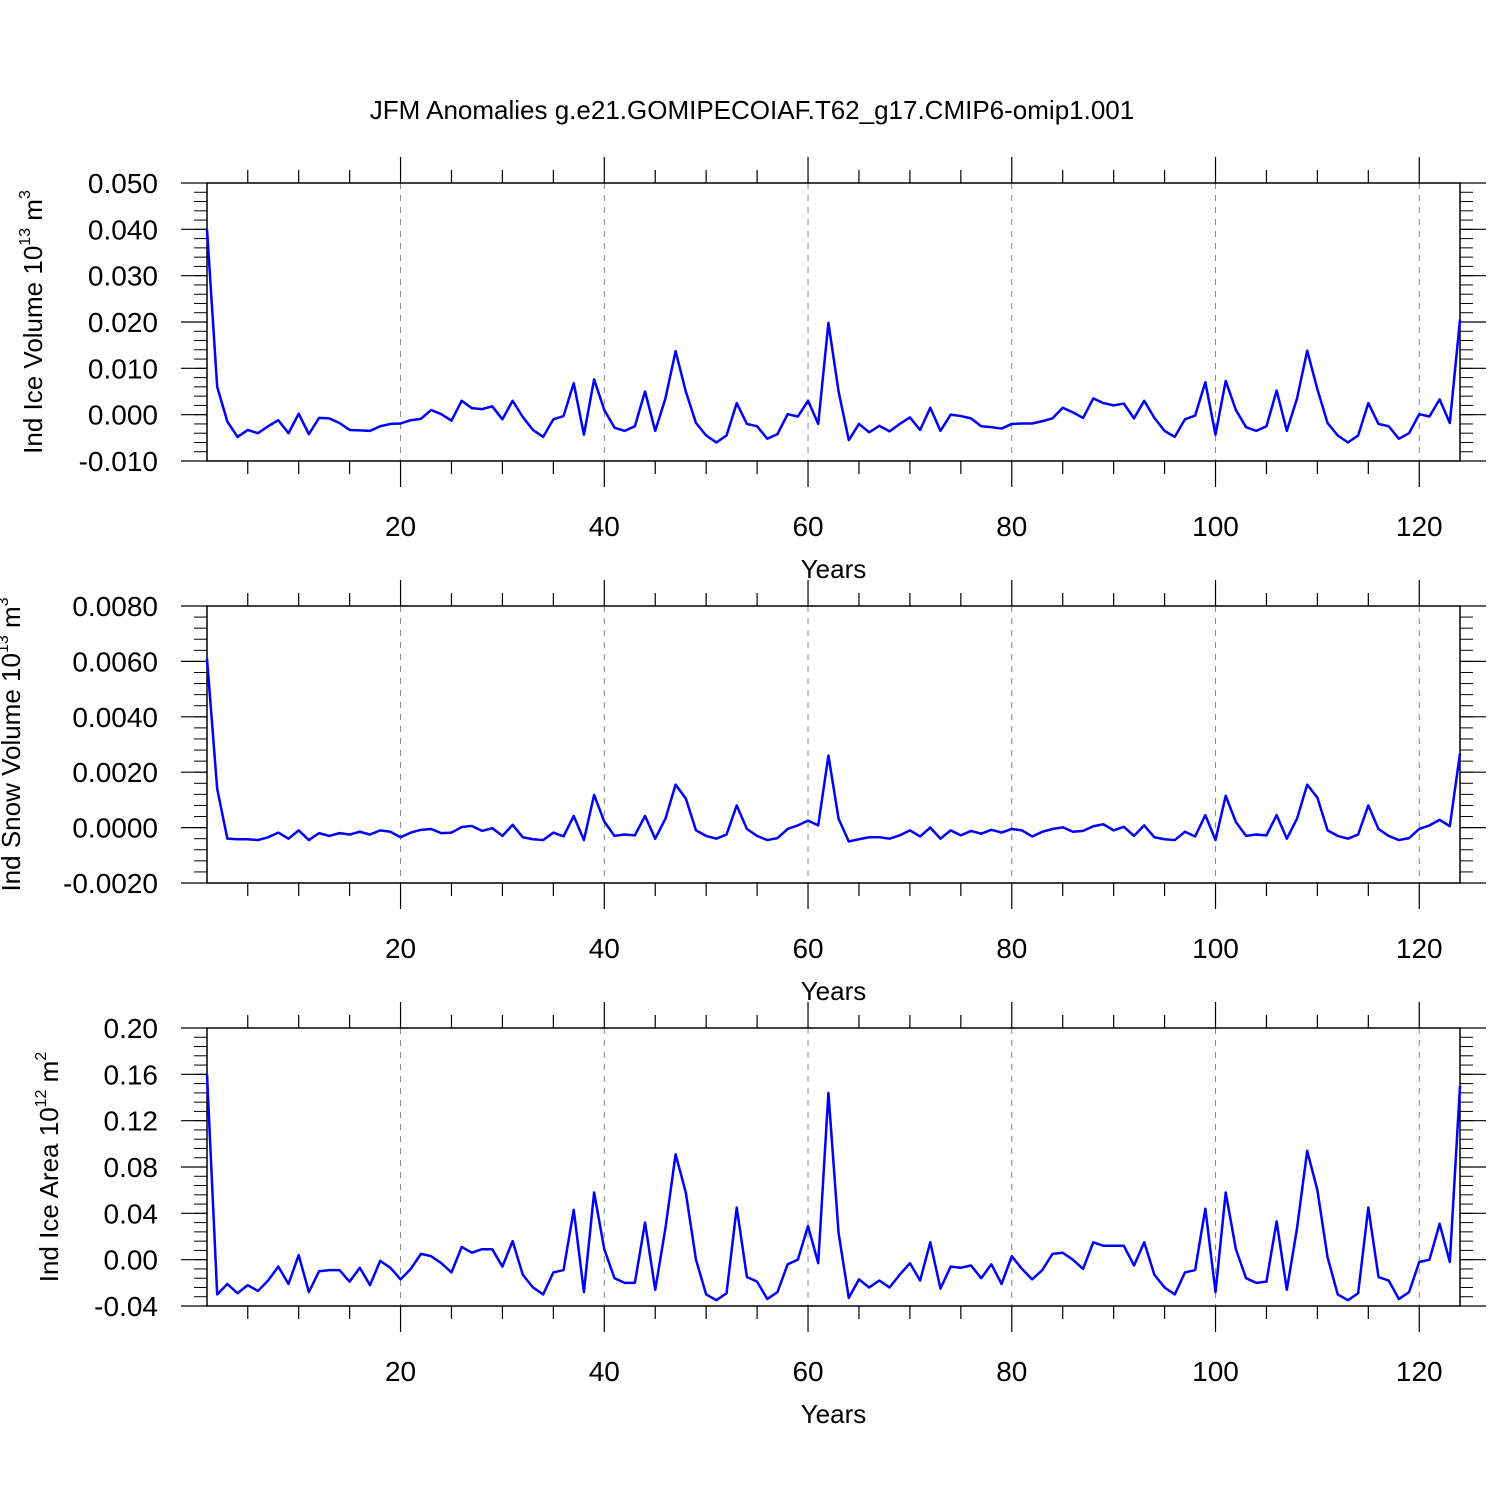 Image resolution: width=1500 pixels, height=1500 pixels. I want to click on y-tick-label: -0.0020, so click(110, 883).